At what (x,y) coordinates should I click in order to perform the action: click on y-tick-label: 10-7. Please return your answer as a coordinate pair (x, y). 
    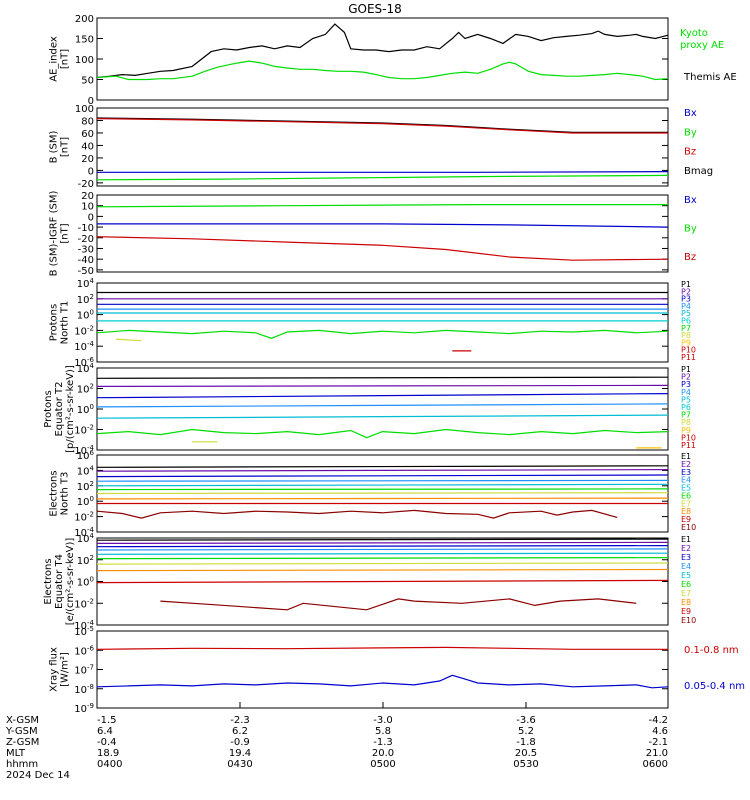
    Looking at the image, I should click on (84, 670).